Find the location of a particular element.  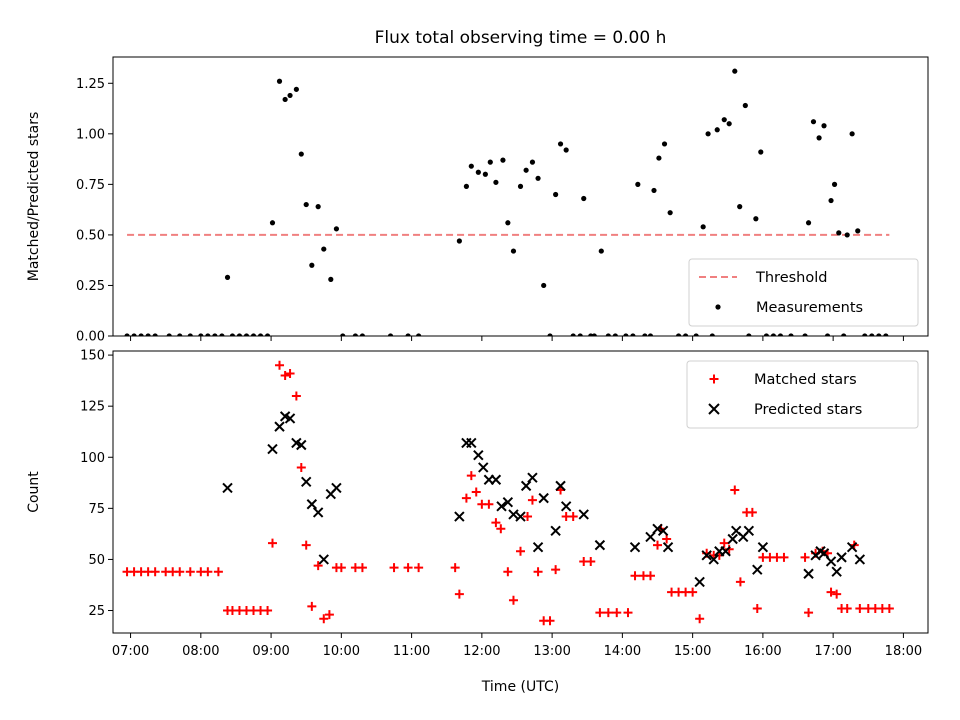

y-tick-label: 75 is located at coordinates (96, 509).